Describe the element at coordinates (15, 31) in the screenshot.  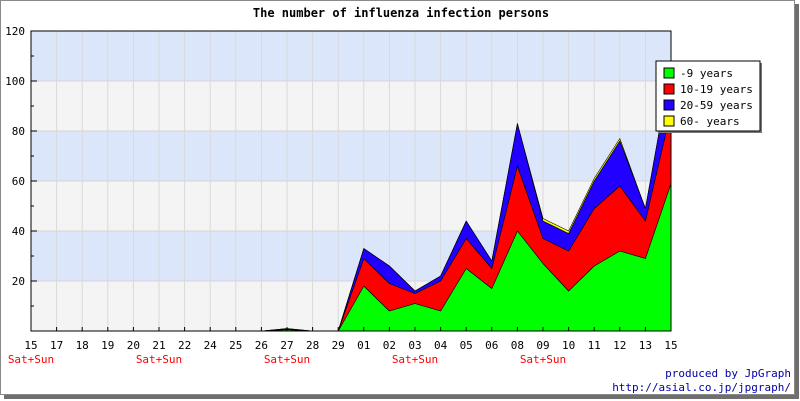
I see `y-tick-label: 120` at that location.